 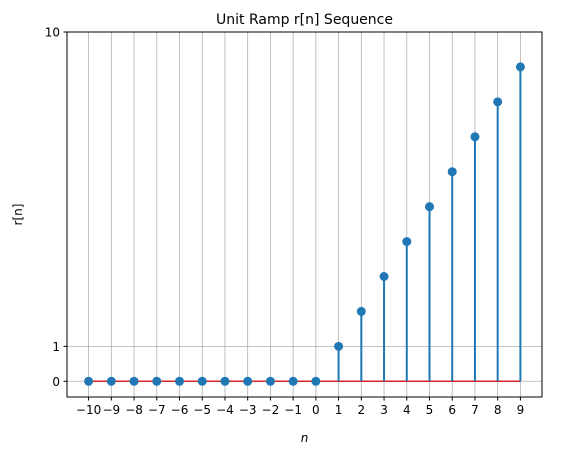 What do you see at coordinates (180, 410) in the screenshot?
I see `x-tick-label: −6` at bounding box center [180, 410].